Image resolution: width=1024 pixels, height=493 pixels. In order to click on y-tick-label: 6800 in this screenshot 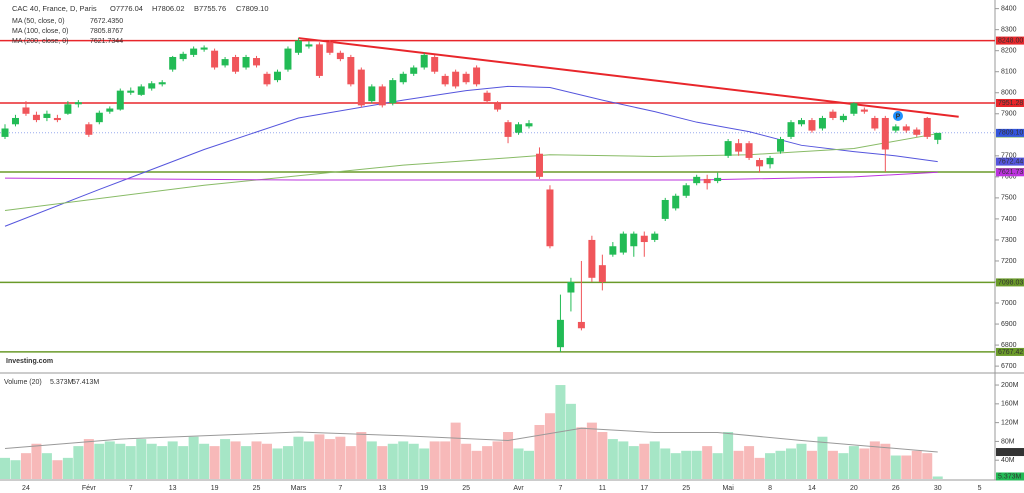, I will do `click(1009, 345)`.